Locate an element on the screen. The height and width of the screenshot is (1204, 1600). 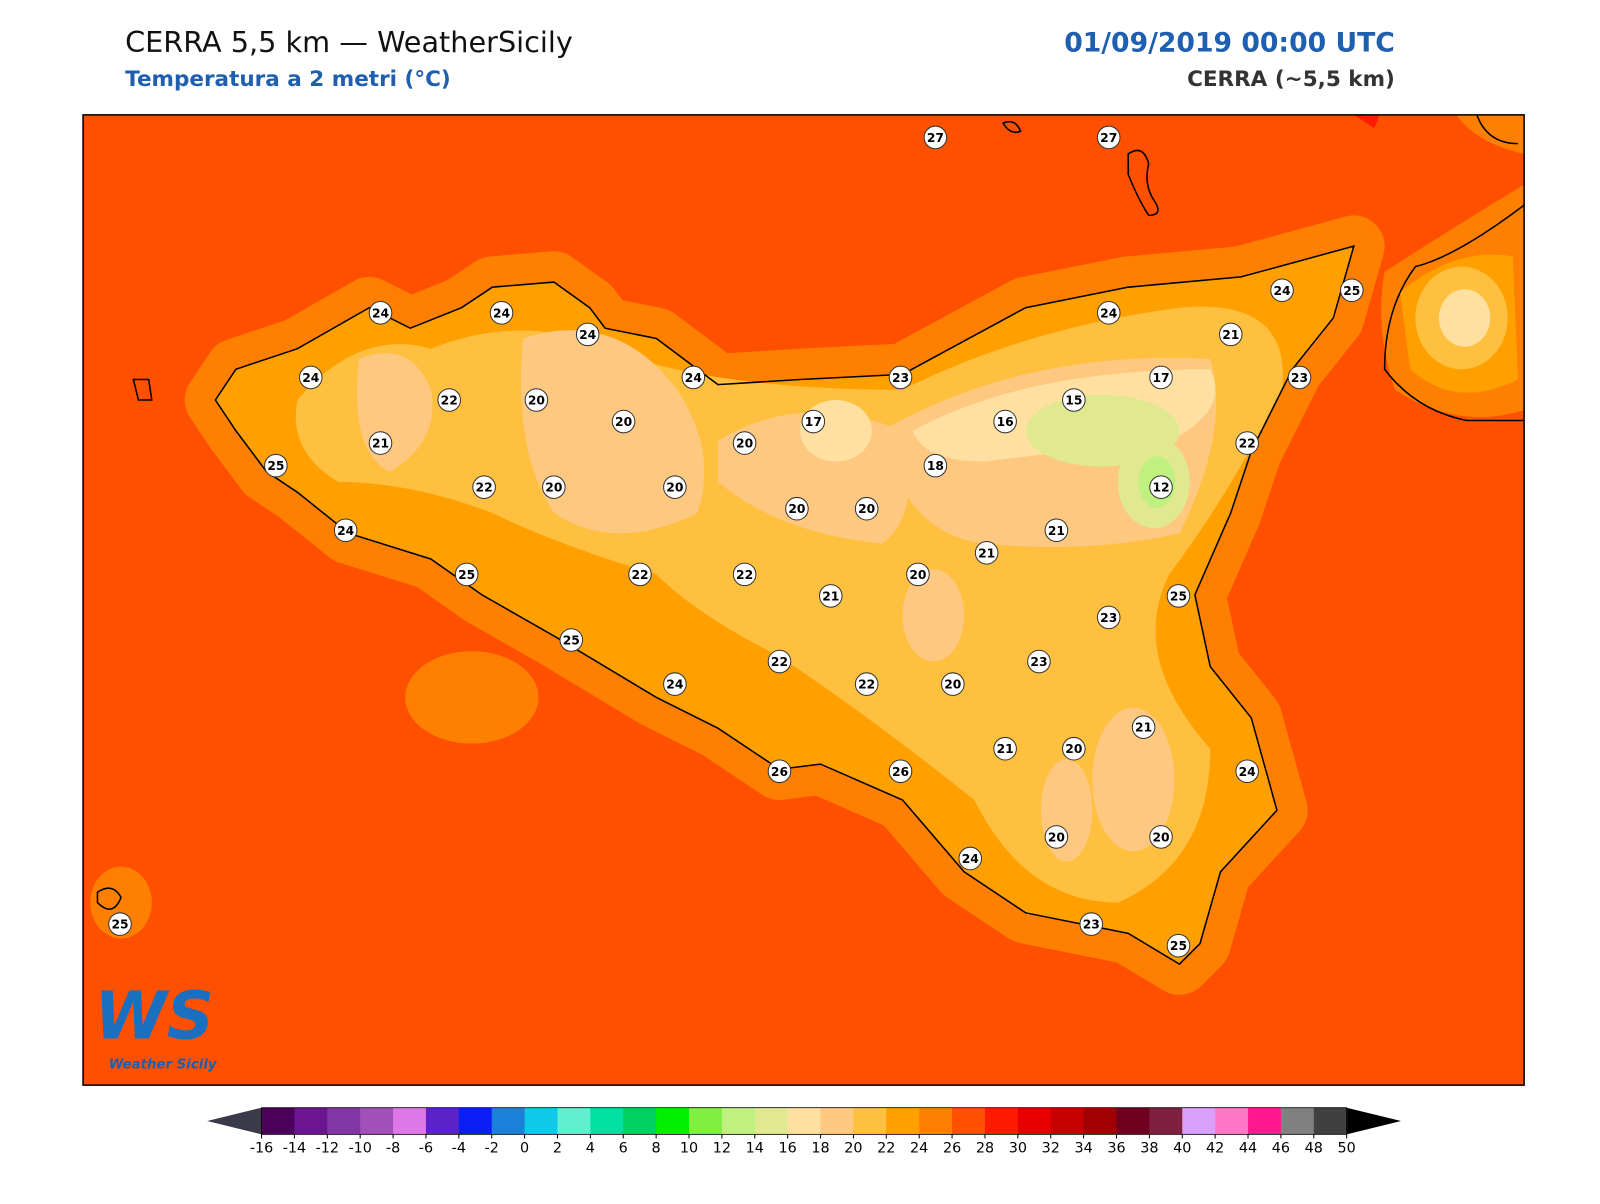
colorbar-tick-label: 10 is located at coordinates (689, 1149).